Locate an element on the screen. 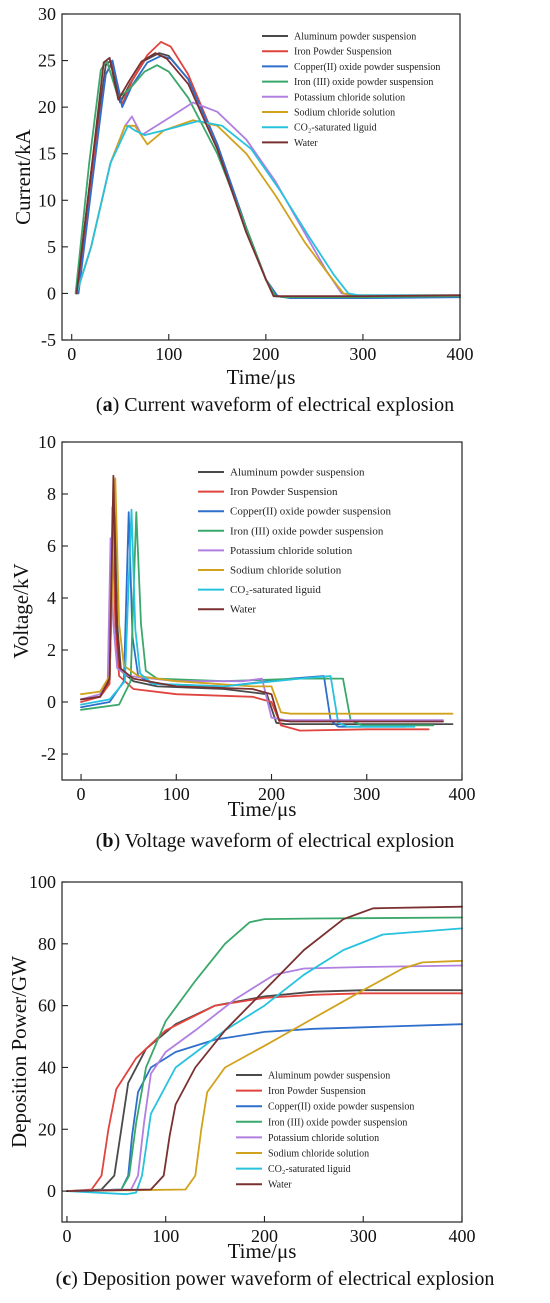  y-tick-label: 5 is located at coordinates (51, 247).